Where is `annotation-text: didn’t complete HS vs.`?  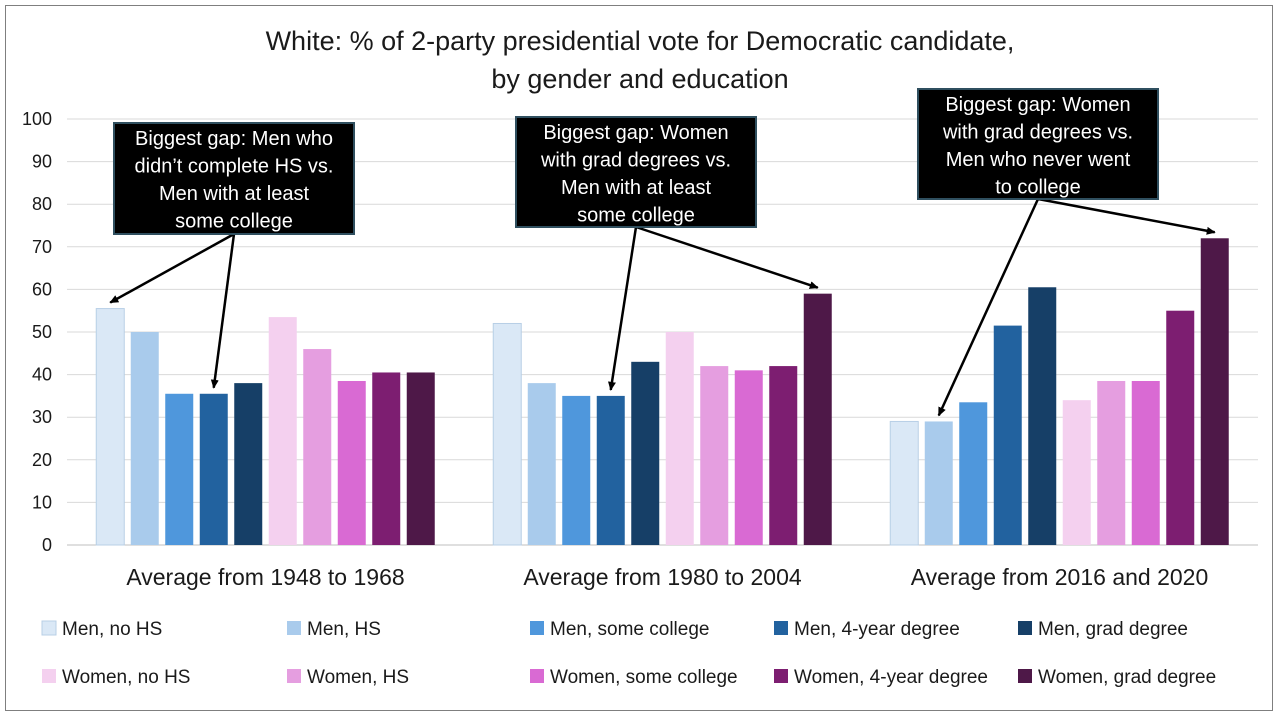
annotation-text: didn’t complete HS vs. is located at coordinates (234, 167).